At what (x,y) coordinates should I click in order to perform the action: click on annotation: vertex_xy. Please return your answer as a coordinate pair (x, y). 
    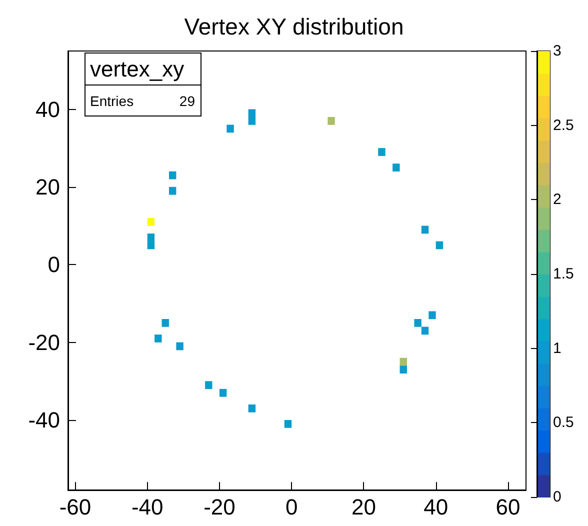
    Looking at the image, I should click on (137, 69).